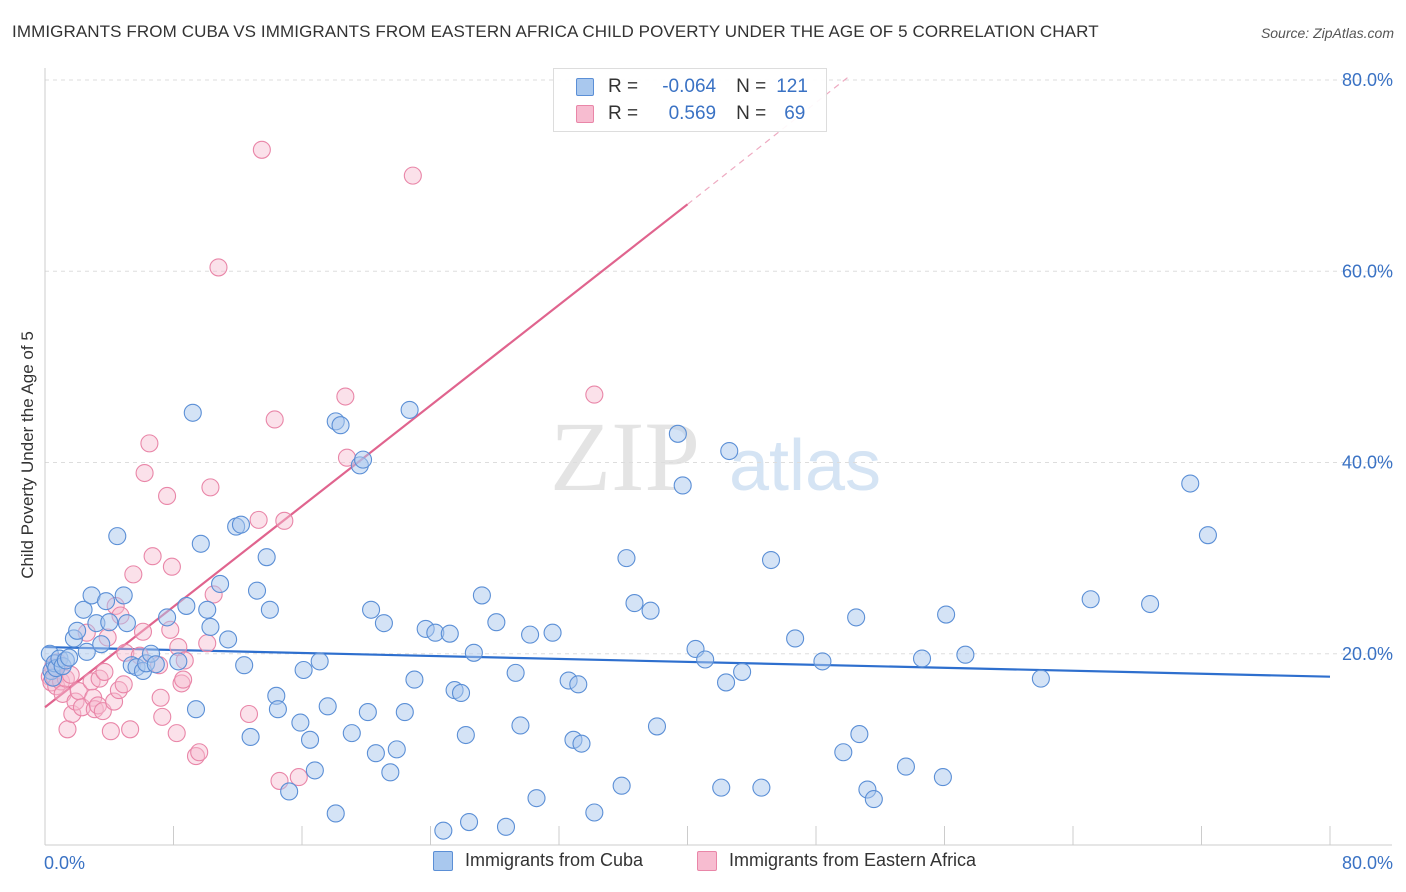  Describe the element at coordinates (853, 860) in the screenshot. I see `legend-label-eastern-africa: Immigrants from Eastern Africa` at that location.